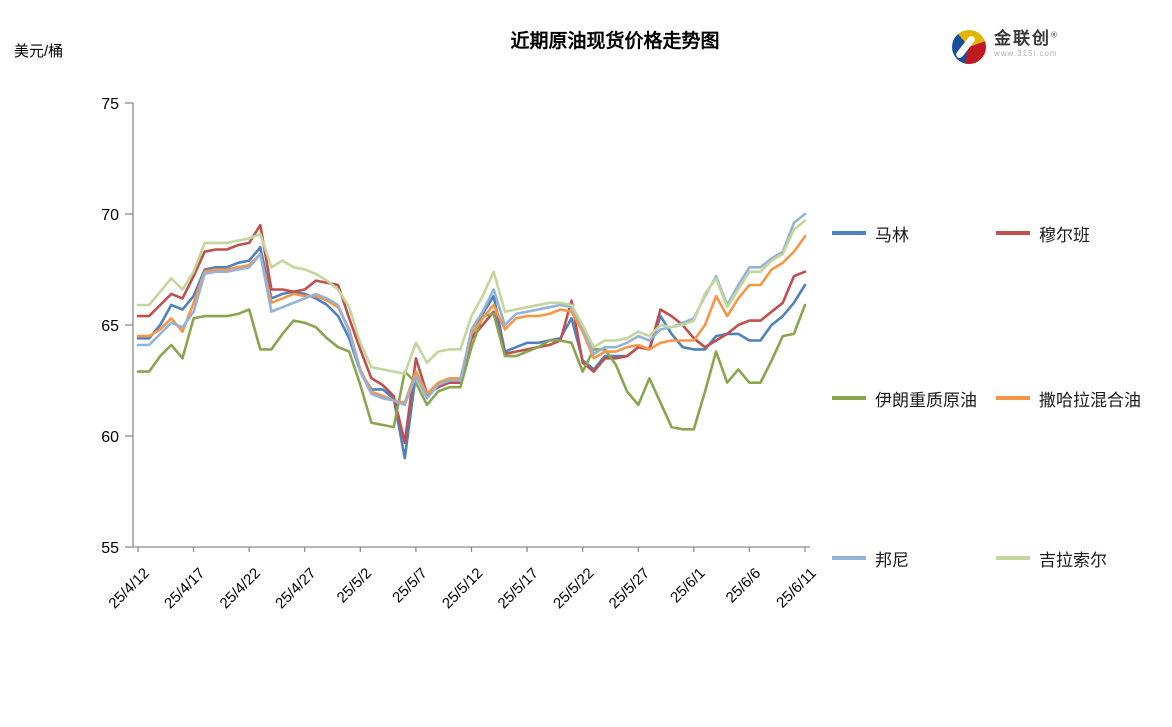 This screenshot has height=727, width=1172. I want to click on y-axis-tick-label: 70, so click(110, 215).